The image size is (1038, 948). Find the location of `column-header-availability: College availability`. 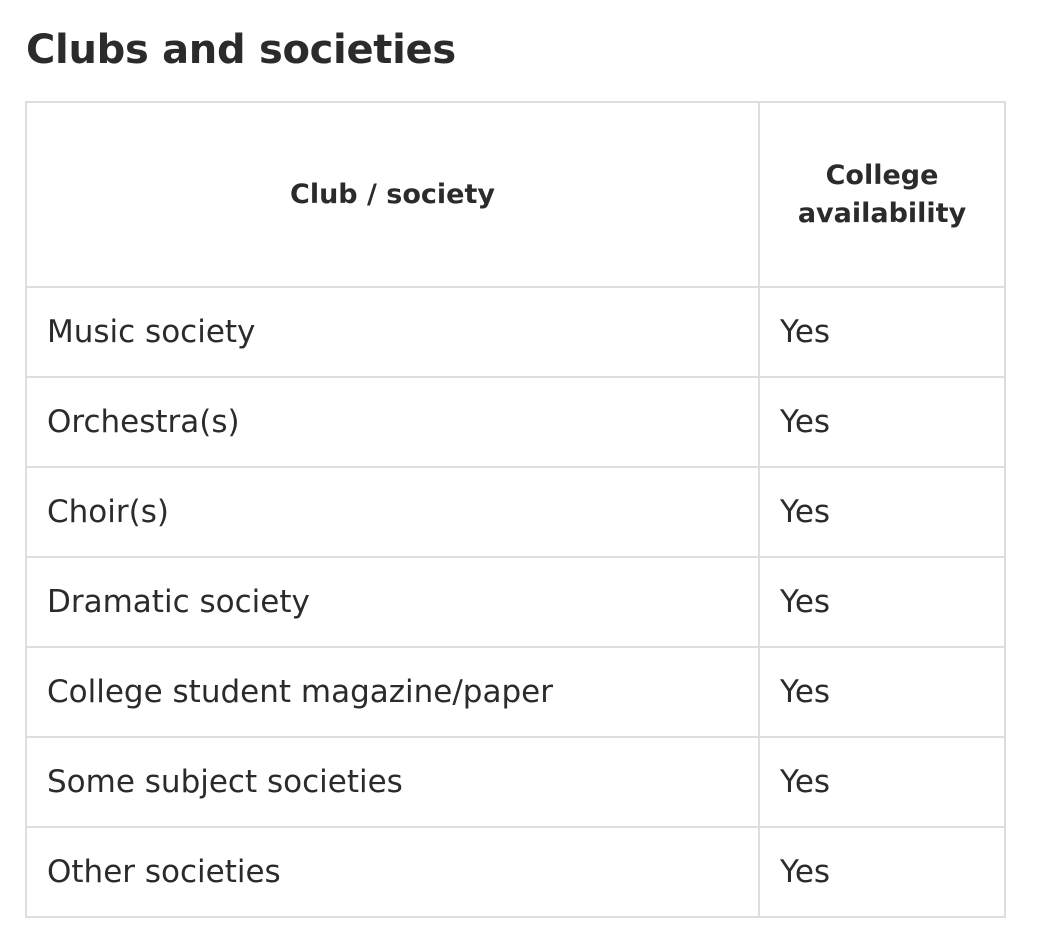

column-header-availability: College availability is located at coordinates (882, 194).